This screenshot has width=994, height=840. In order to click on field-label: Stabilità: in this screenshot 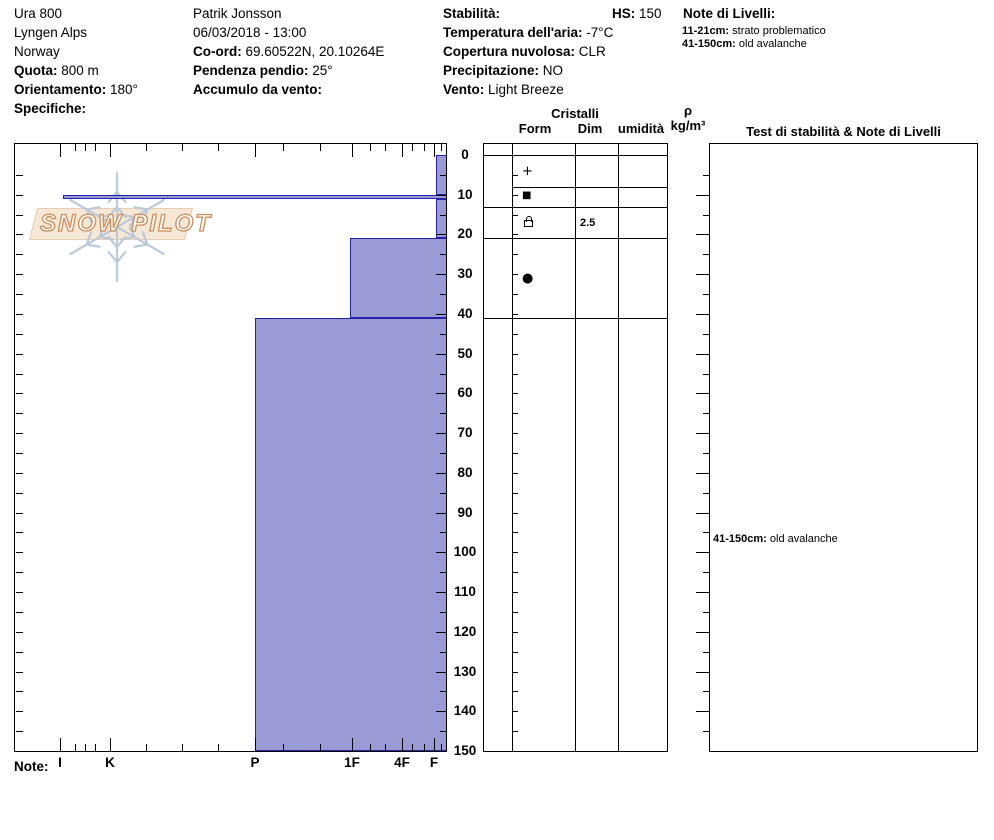, I will do `click(472, 13)`.